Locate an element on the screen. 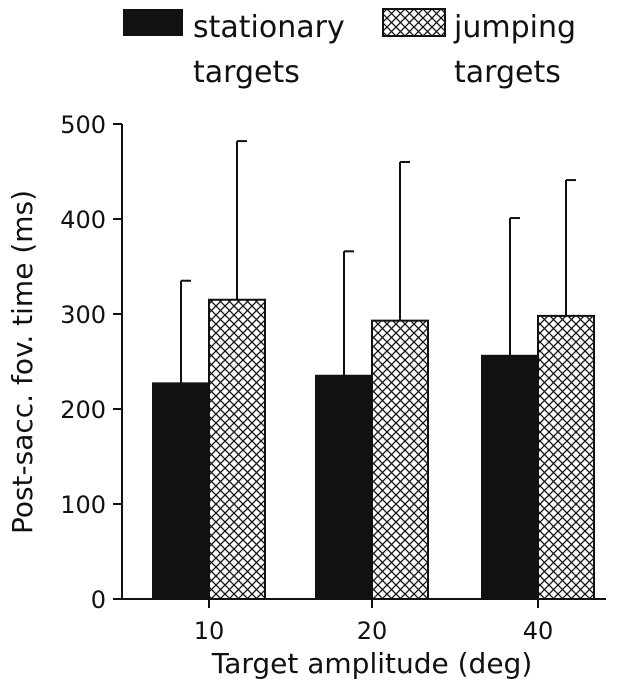 This screenshot has width=633, height=684. legend-label-jumping-line2: targets is located at coordinates (507, 72).